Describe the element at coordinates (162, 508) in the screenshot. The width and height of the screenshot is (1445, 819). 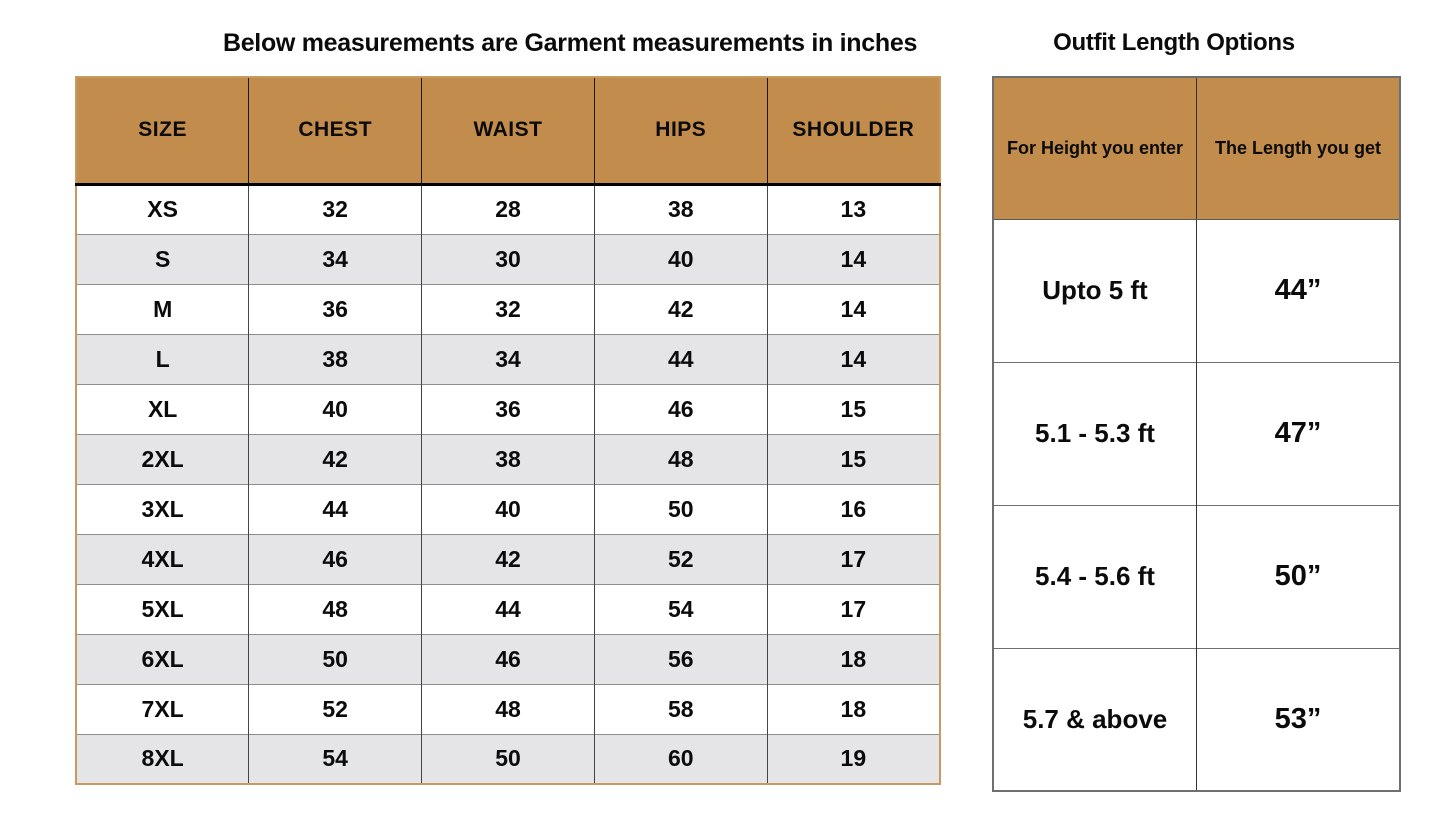
I see `size-cell: 3XL` at that location.